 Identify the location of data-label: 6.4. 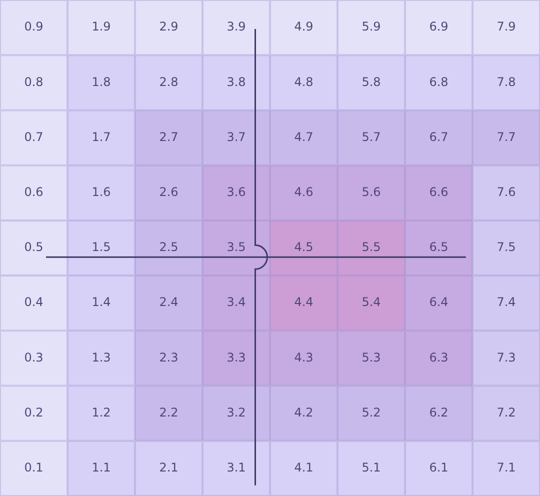
(438, 302).